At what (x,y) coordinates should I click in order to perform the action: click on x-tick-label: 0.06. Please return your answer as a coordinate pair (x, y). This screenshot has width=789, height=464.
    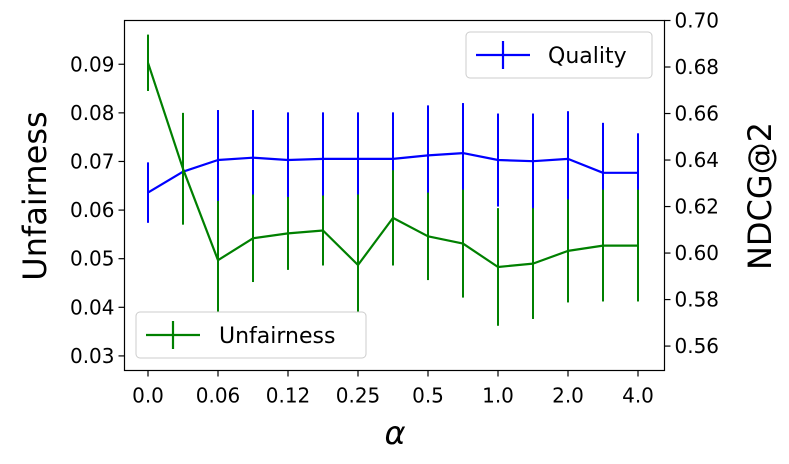
    Looking at the image, I should click on (218, 396).